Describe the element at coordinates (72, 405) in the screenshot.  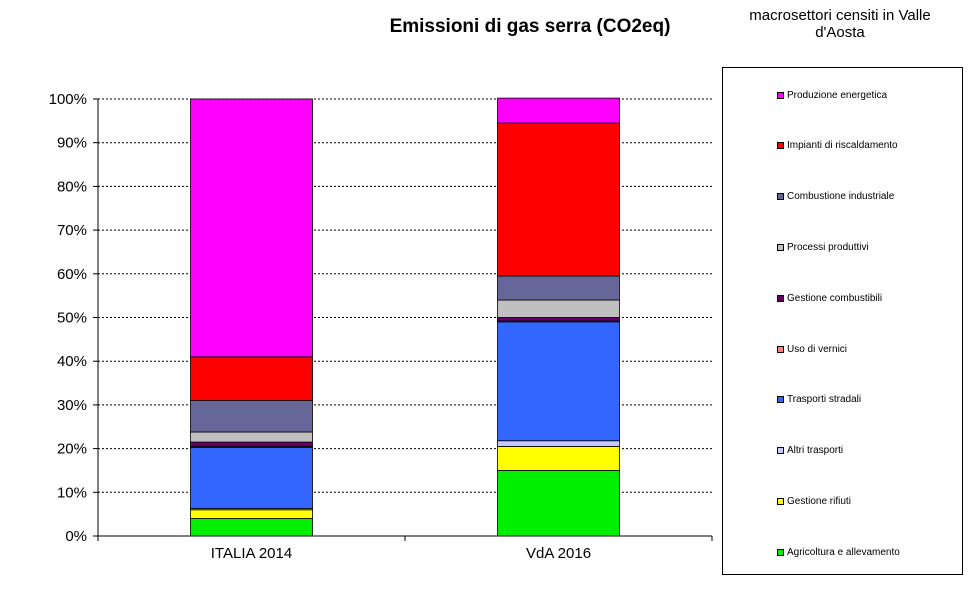
I see `y-tick-label: 30%` at that location.